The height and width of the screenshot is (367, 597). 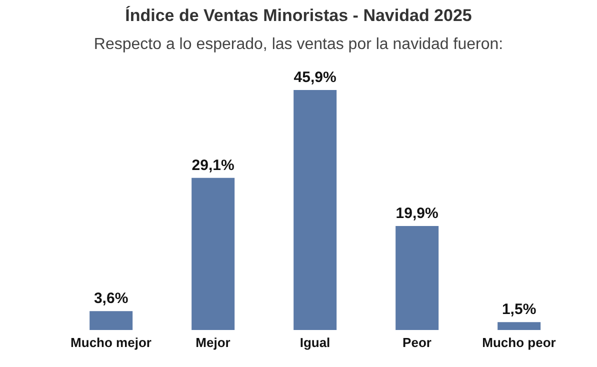 What do you see at coordinates (315, 77) in the screenshot?
I see `data-label: 45,9%` at bounding box center [315, 77].